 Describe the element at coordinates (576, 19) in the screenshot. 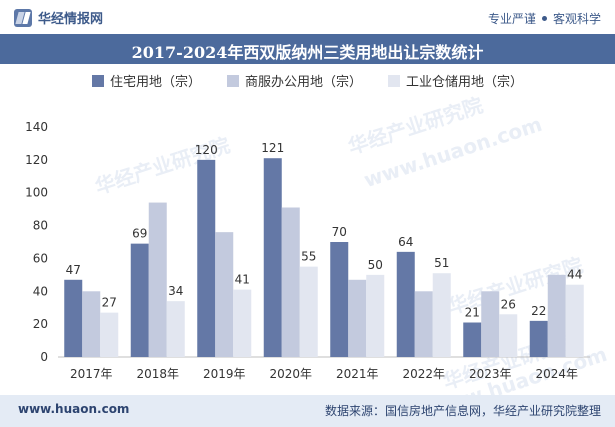

I see `tagline-right: 客观科学` at that location.